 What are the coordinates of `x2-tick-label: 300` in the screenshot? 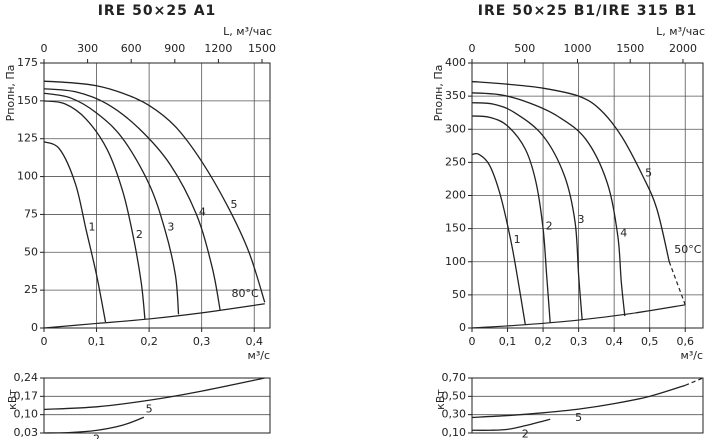 It's located at (87, 48).